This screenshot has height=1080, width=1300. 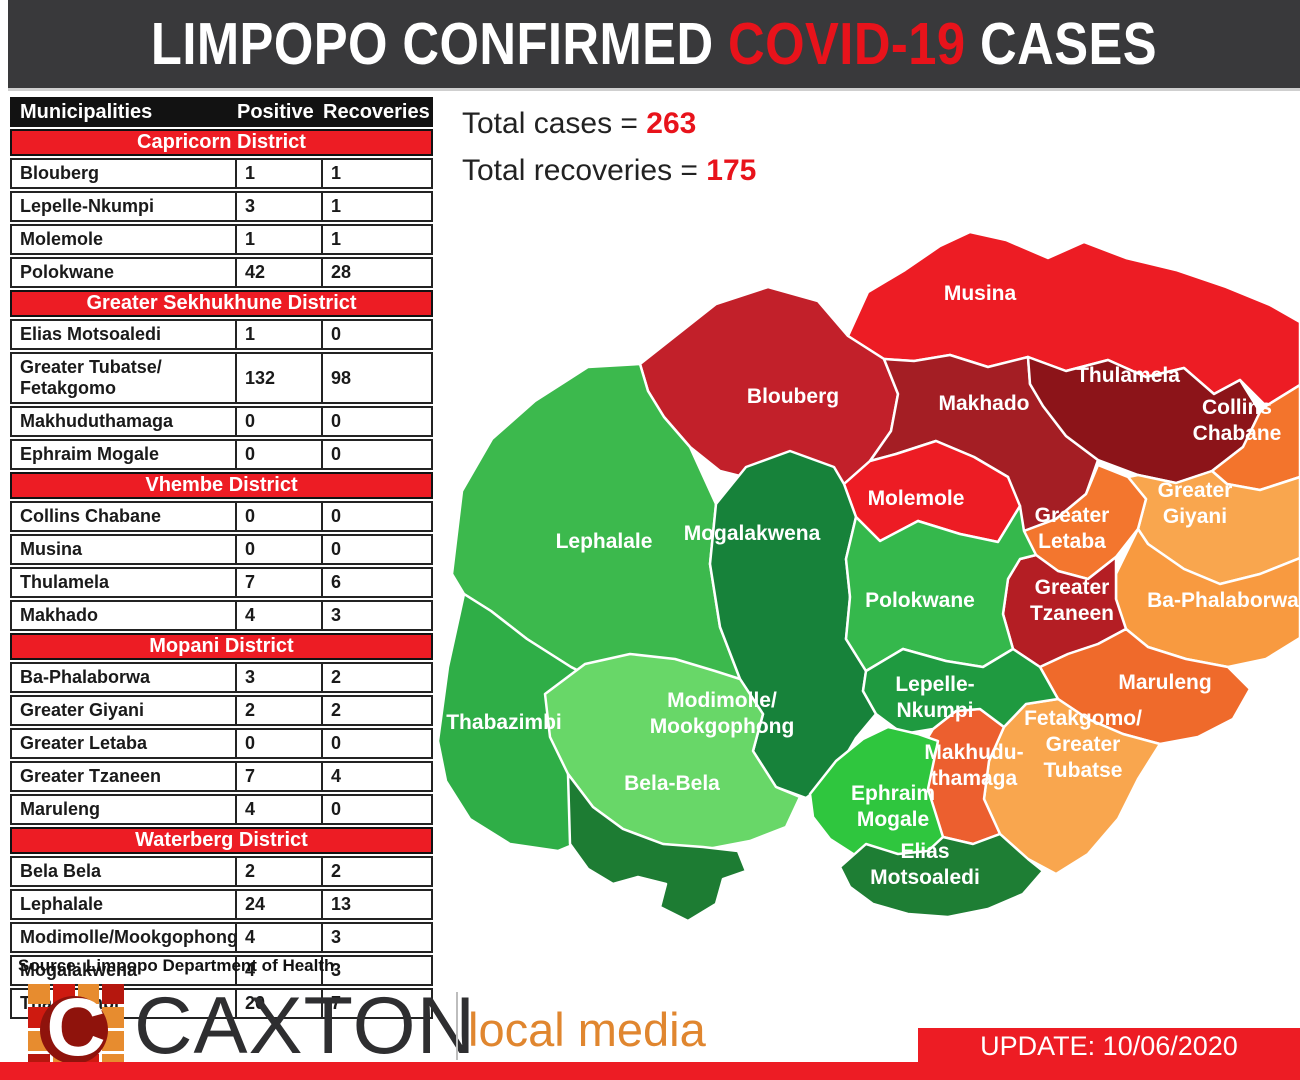 I want to click on table-row: Mogalakwena 4 3, so click(x=221, y=970).